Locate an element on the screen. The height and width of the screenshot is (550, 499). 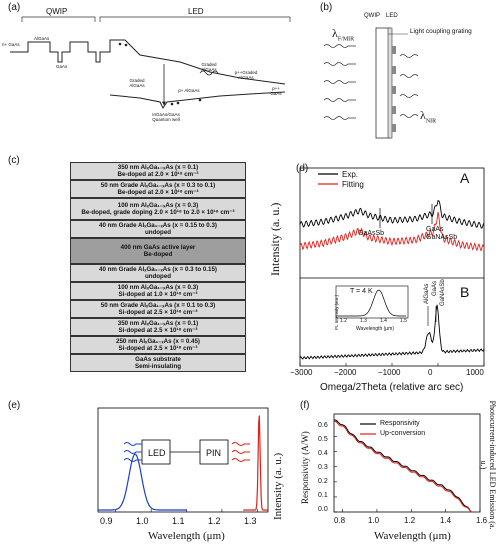
inset-tick-0: 1.2 is located at coordinates (343, 321).